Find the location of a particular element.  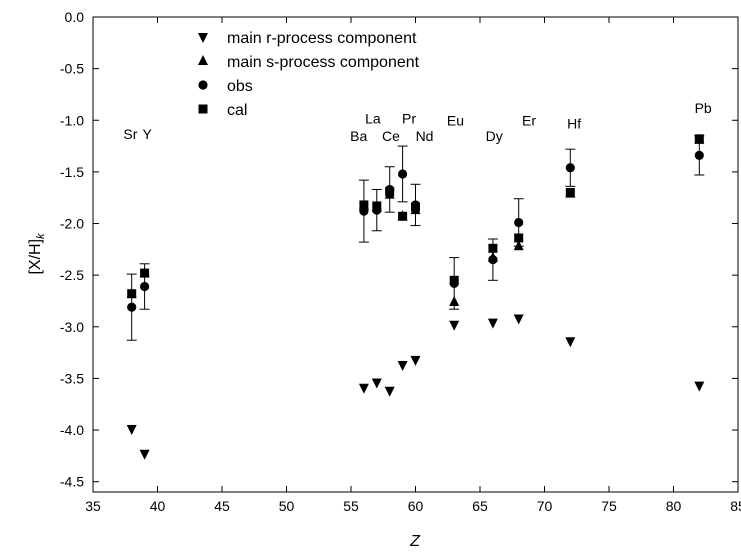

x-tick-label: 50 is located at coordinates (287, 506).